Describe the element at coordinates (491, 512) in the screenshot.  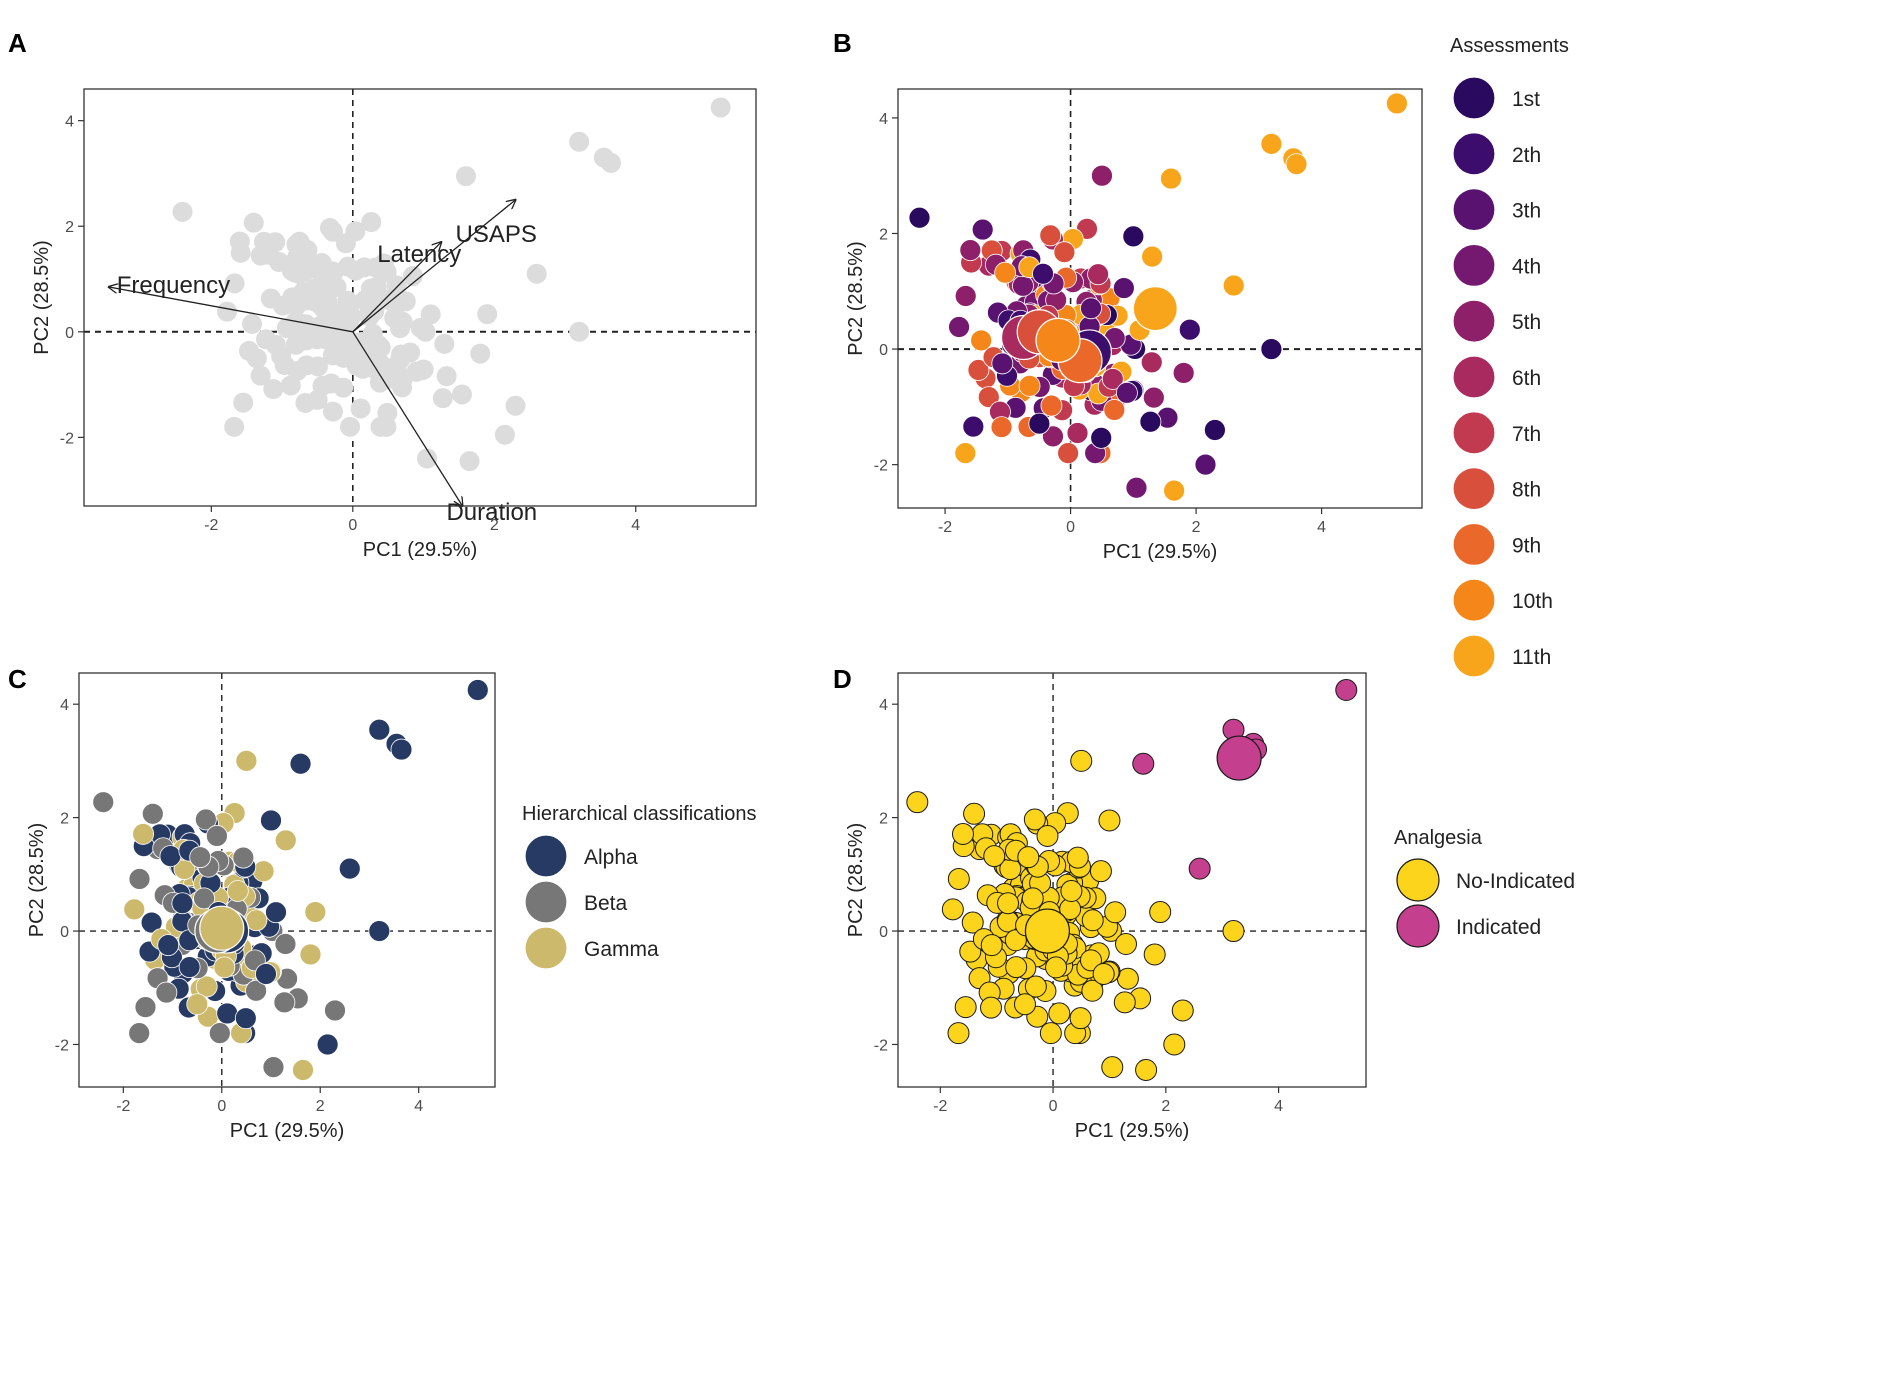
I see `vector-label: Duration` at that location.